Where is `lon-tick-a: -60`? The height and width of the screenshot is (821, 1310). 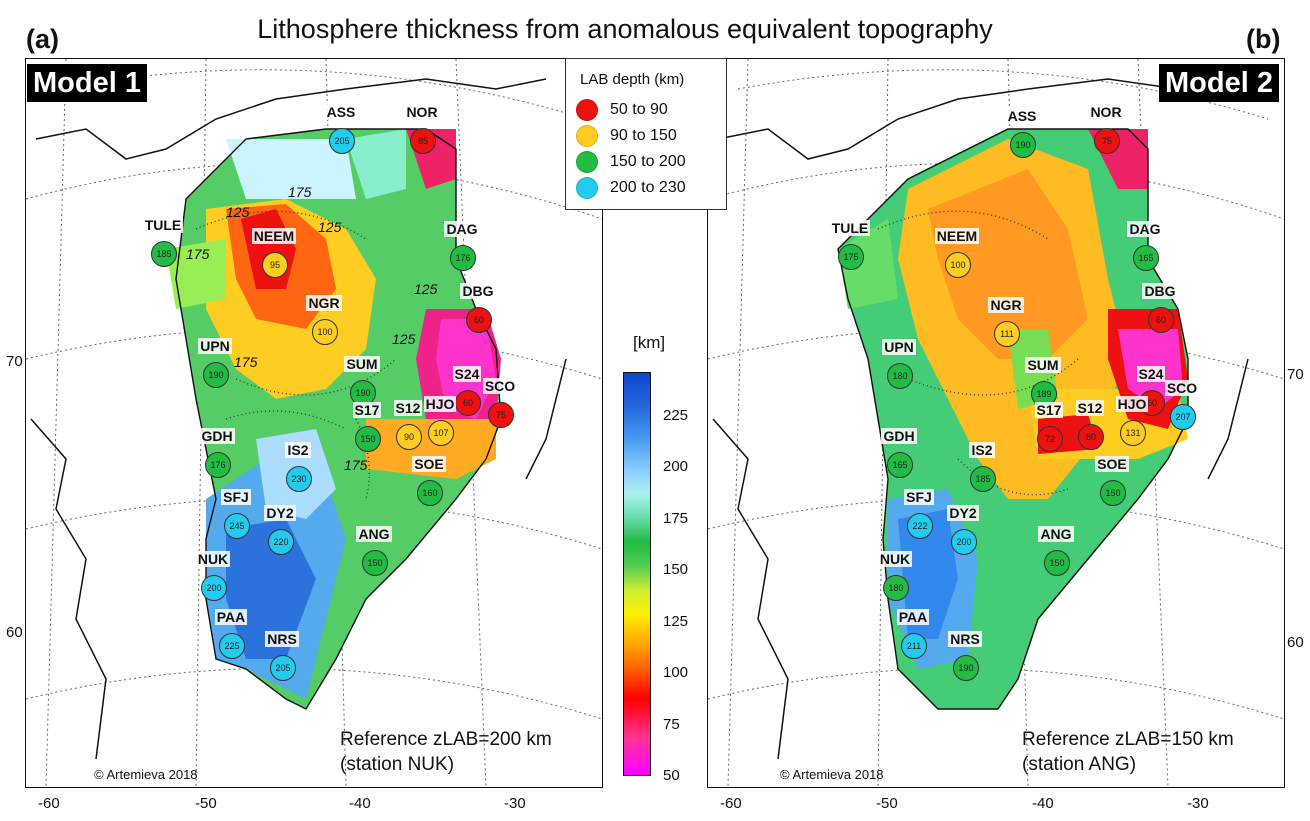
lon-tick-a: -60 is located at coordinates (49, 803).